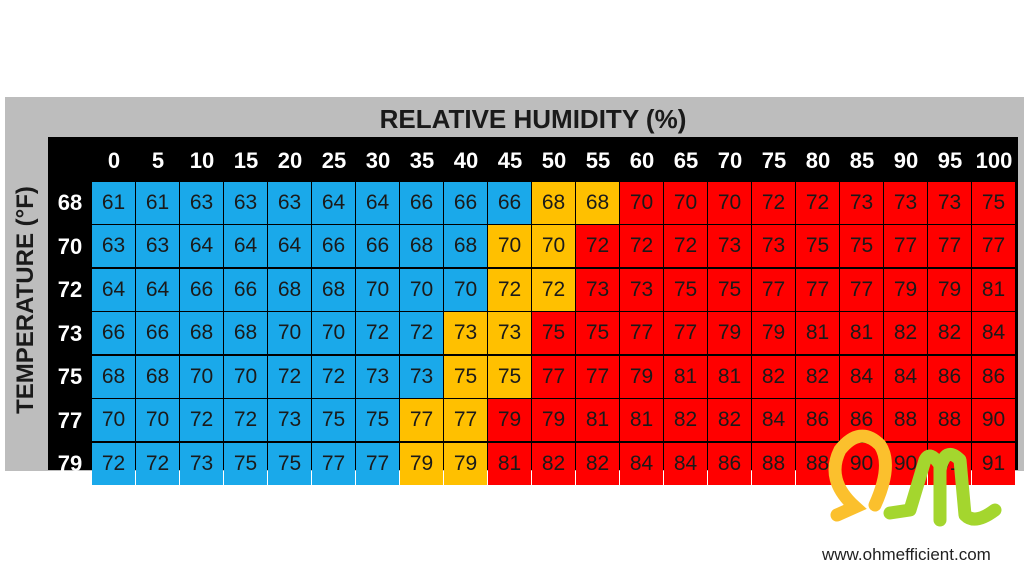  Describe the element at coordinates (906, 554) in the screenshot. I see `website-url: www.ohmefficient.com` at that location.